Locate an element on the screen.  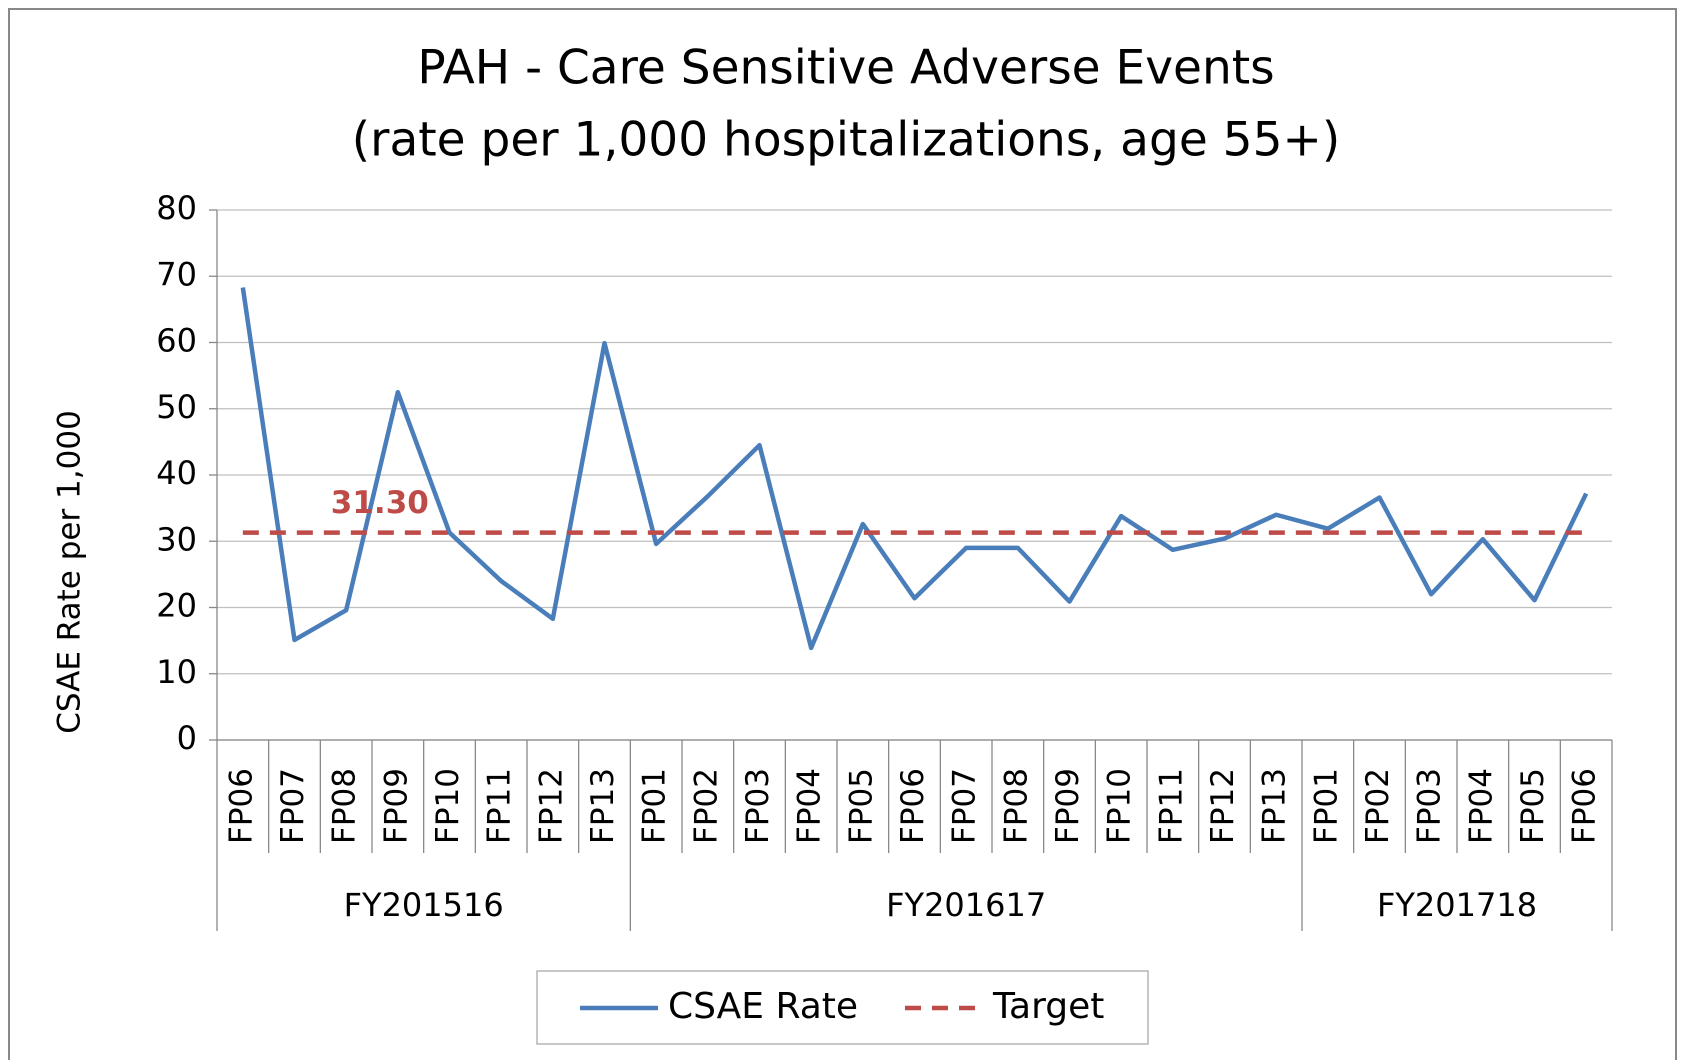
y-tick-label: 40 is located at coordinates (176, 473).